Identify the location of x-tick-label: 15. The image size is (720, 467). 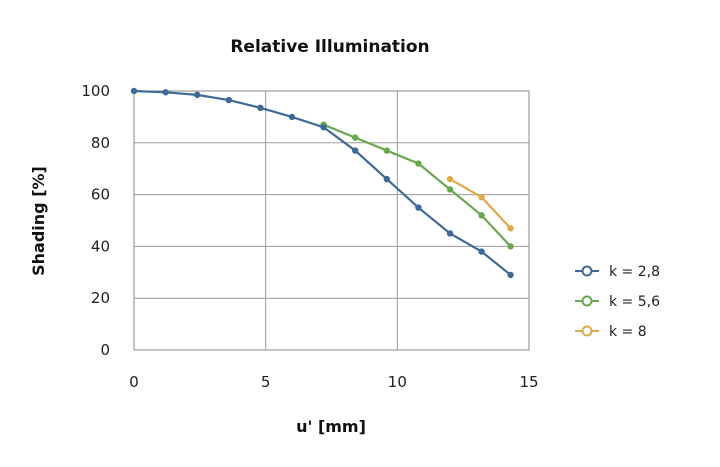
(528, 382).